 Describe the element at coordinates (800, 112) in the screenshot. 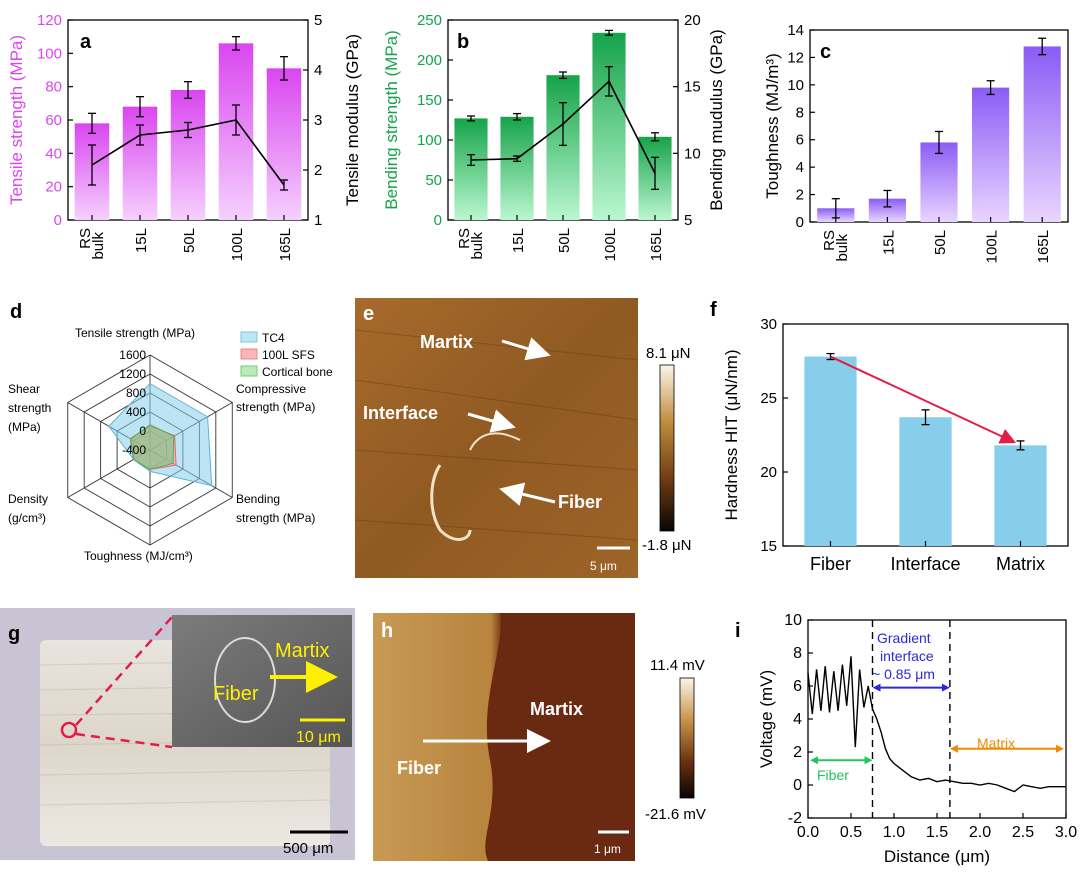

I see `panel-c-ytick-label: 8` at that location.